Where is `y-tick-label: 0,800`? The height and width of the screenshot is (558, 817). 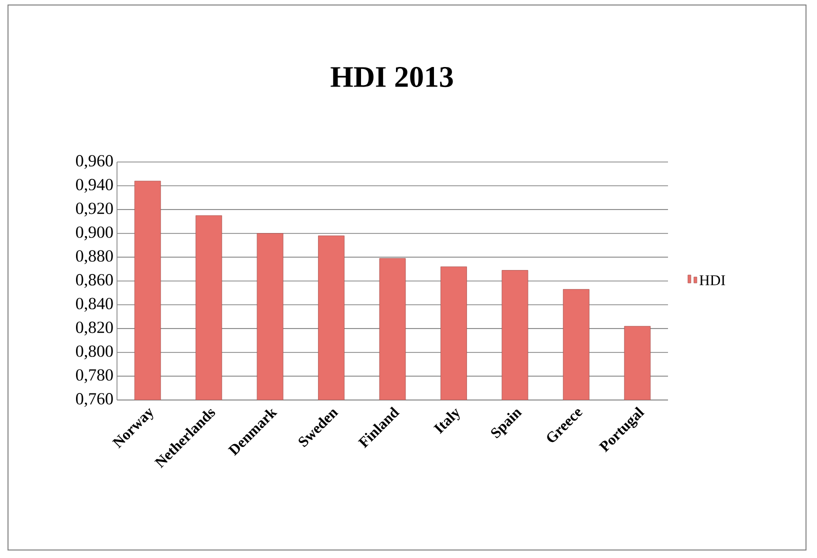 y-tick-label: 0,800 is located at coordinates (94, 352).